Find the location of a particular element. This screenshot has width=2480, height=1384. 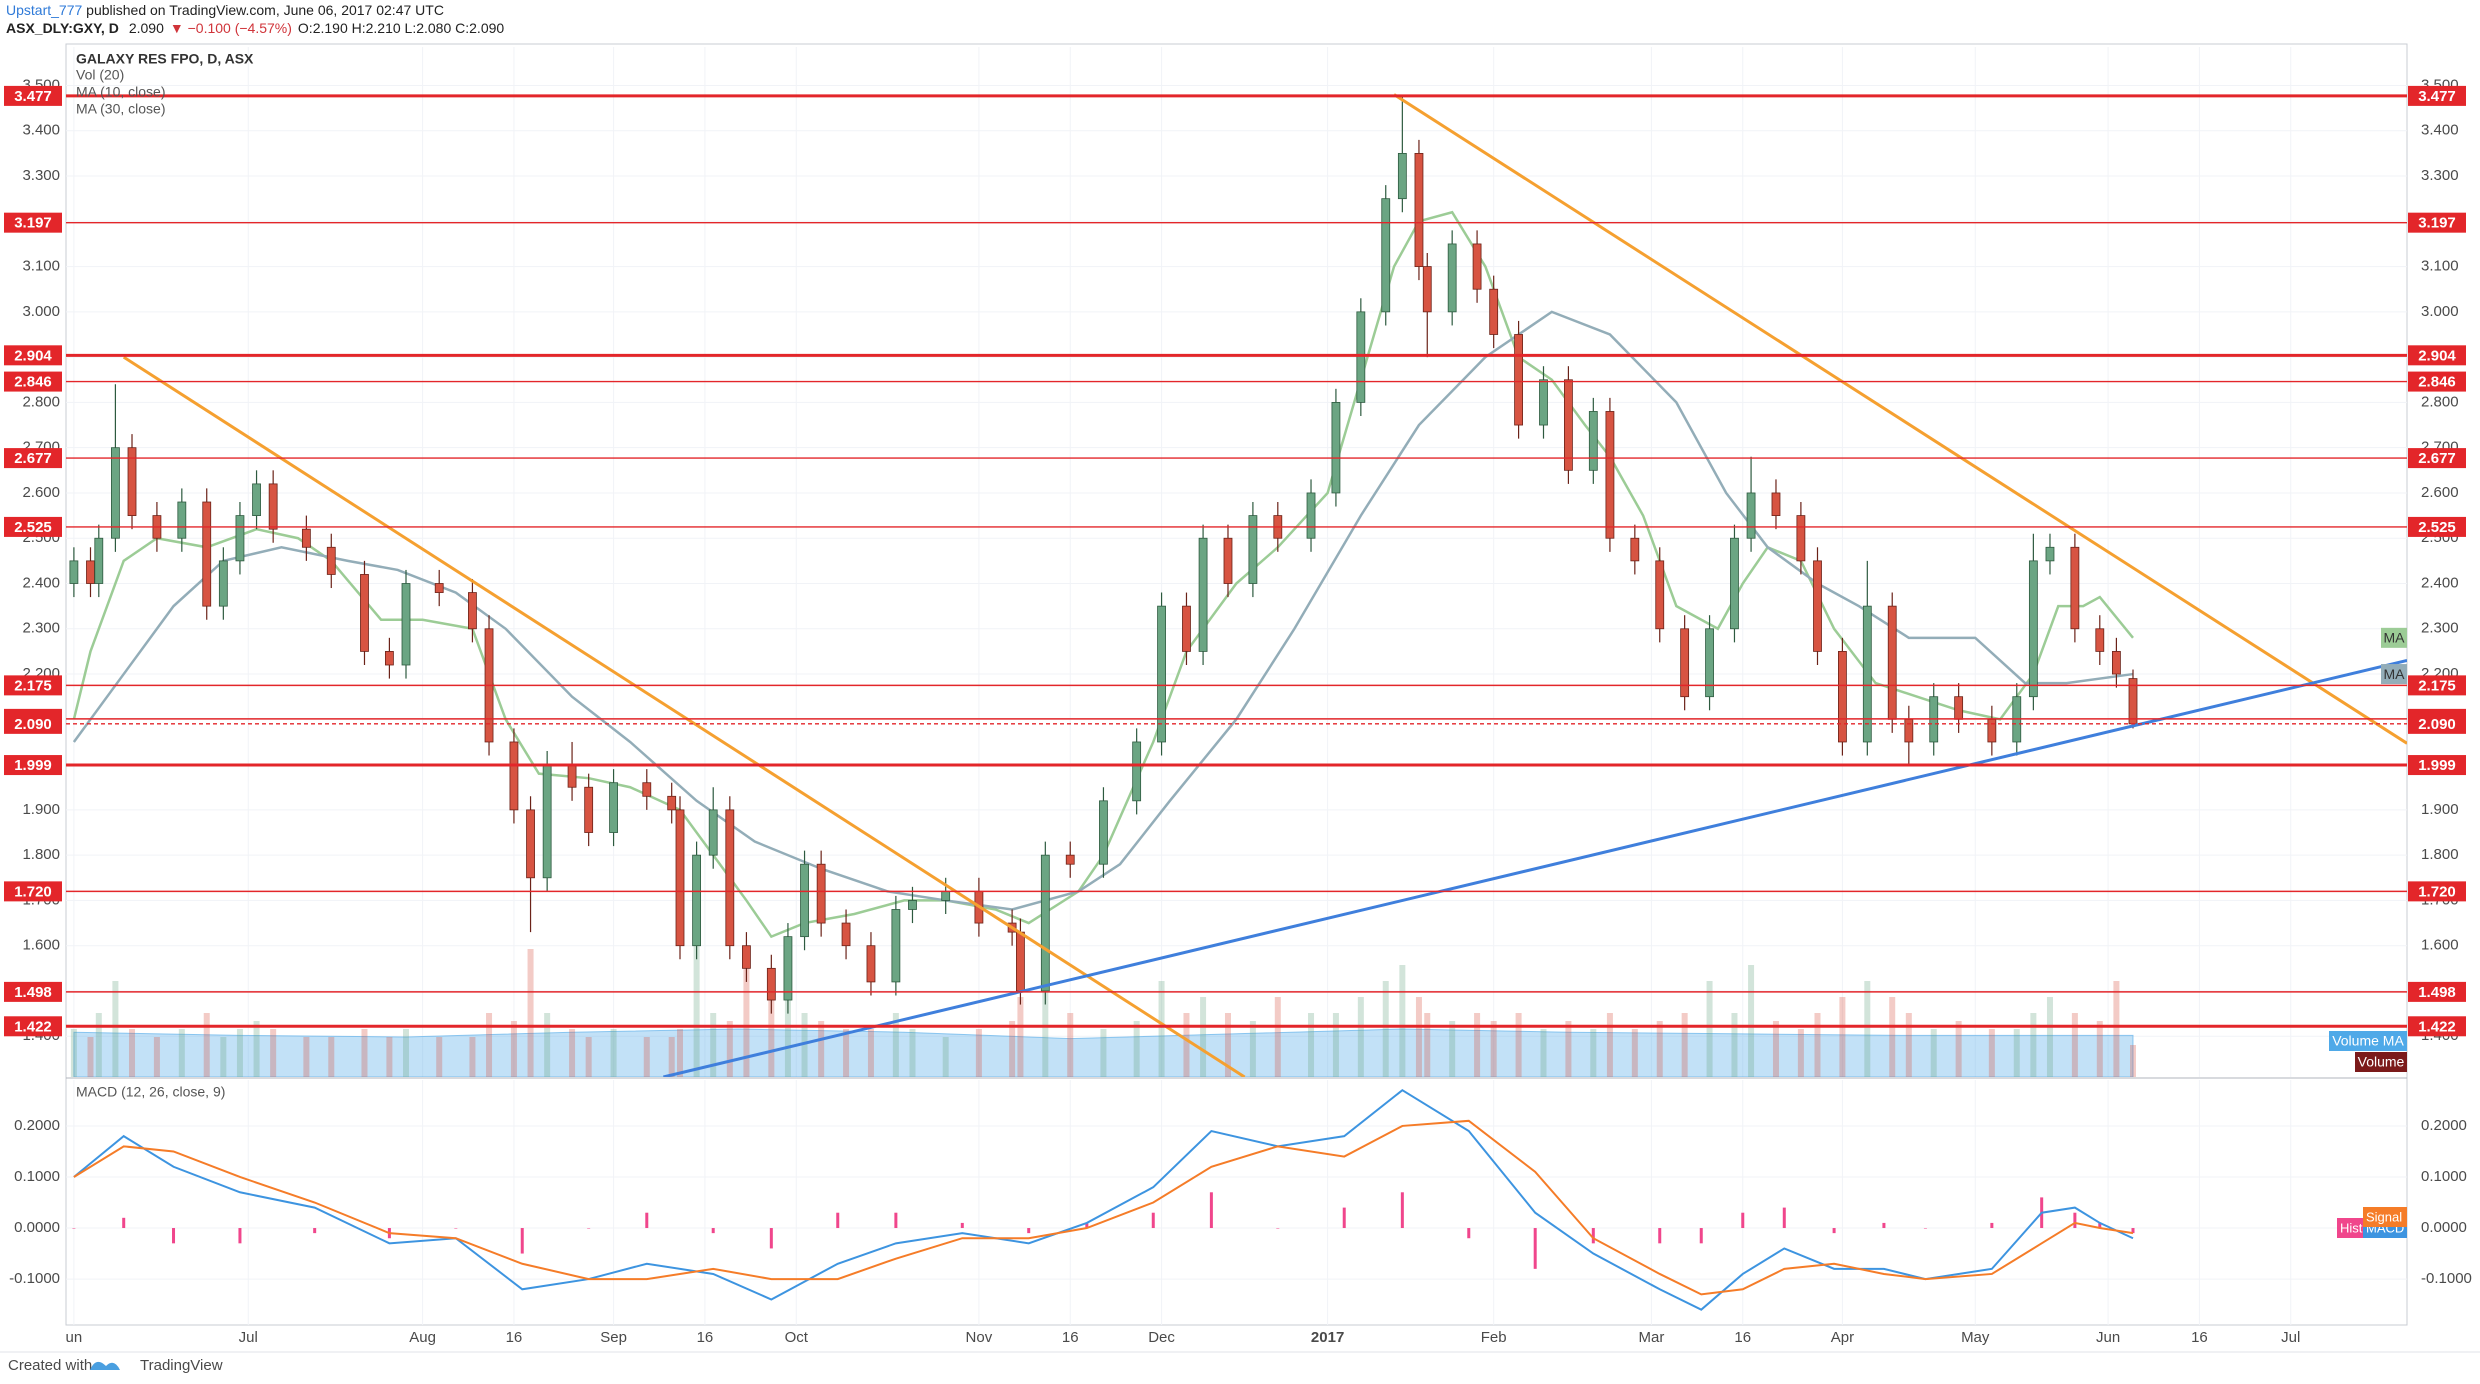

y-tick-label-right: 2.600 is located at coordinates (2440, 492).